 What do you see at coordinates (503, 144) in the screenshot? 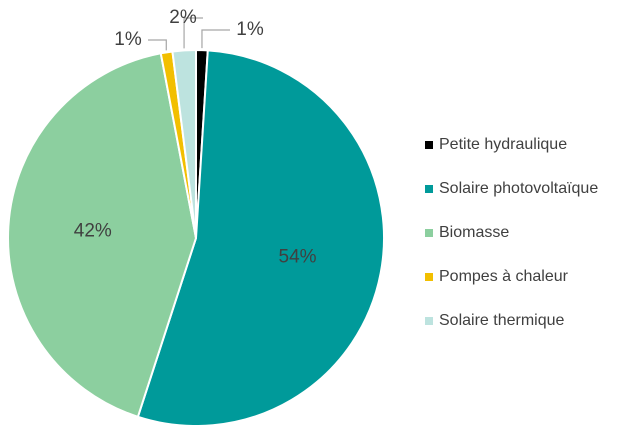
I see `legend-label: Petite hydraulique` at bounding box center [503, 144].